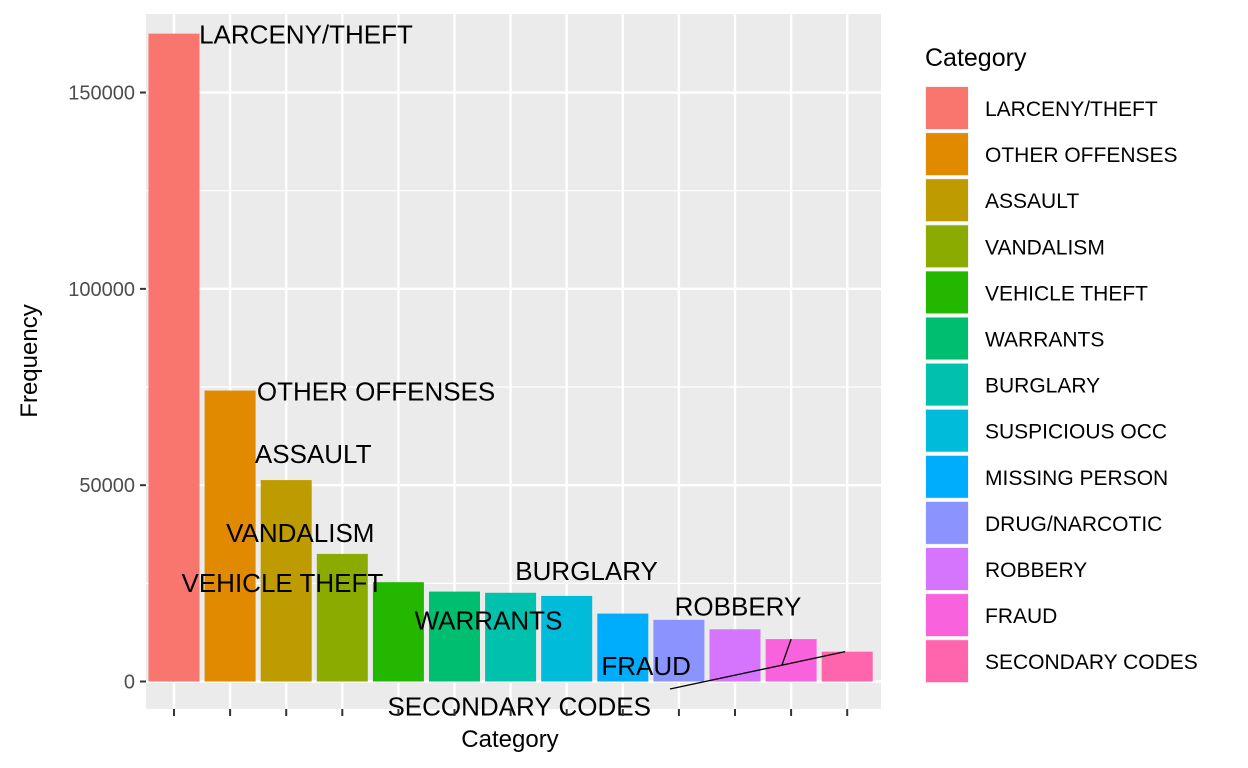 The image size is (1248, 768). Describe the element at coordinates (1032, 201) in the screenshot. I see `legend-label: ASSAULT` at that location.